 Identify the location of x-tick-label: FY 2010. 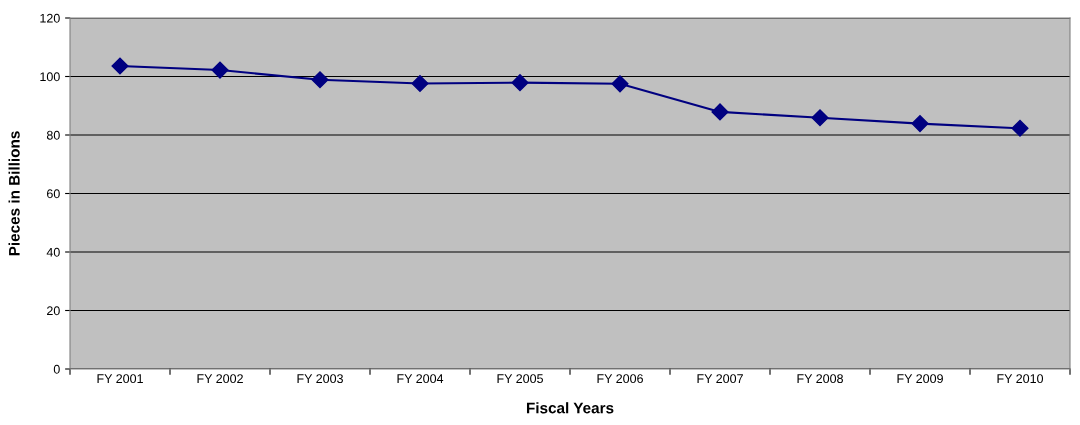
(1020, 379).